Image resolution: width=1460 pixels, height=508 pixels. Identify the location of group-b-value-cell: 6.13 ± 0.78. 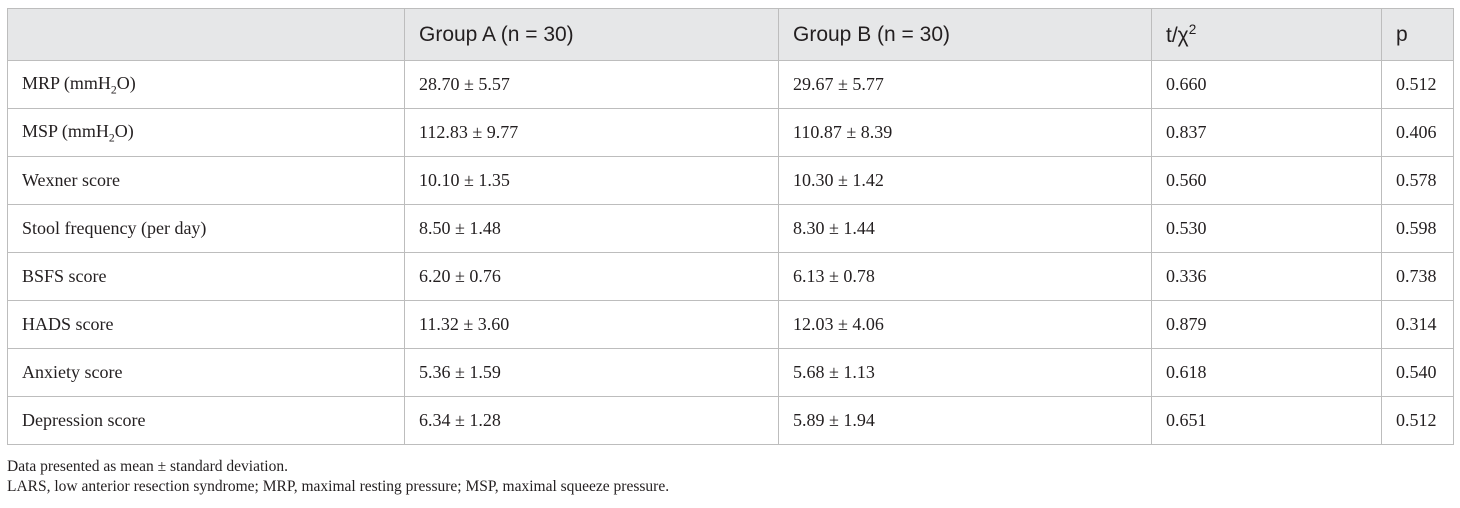
(965, 276).